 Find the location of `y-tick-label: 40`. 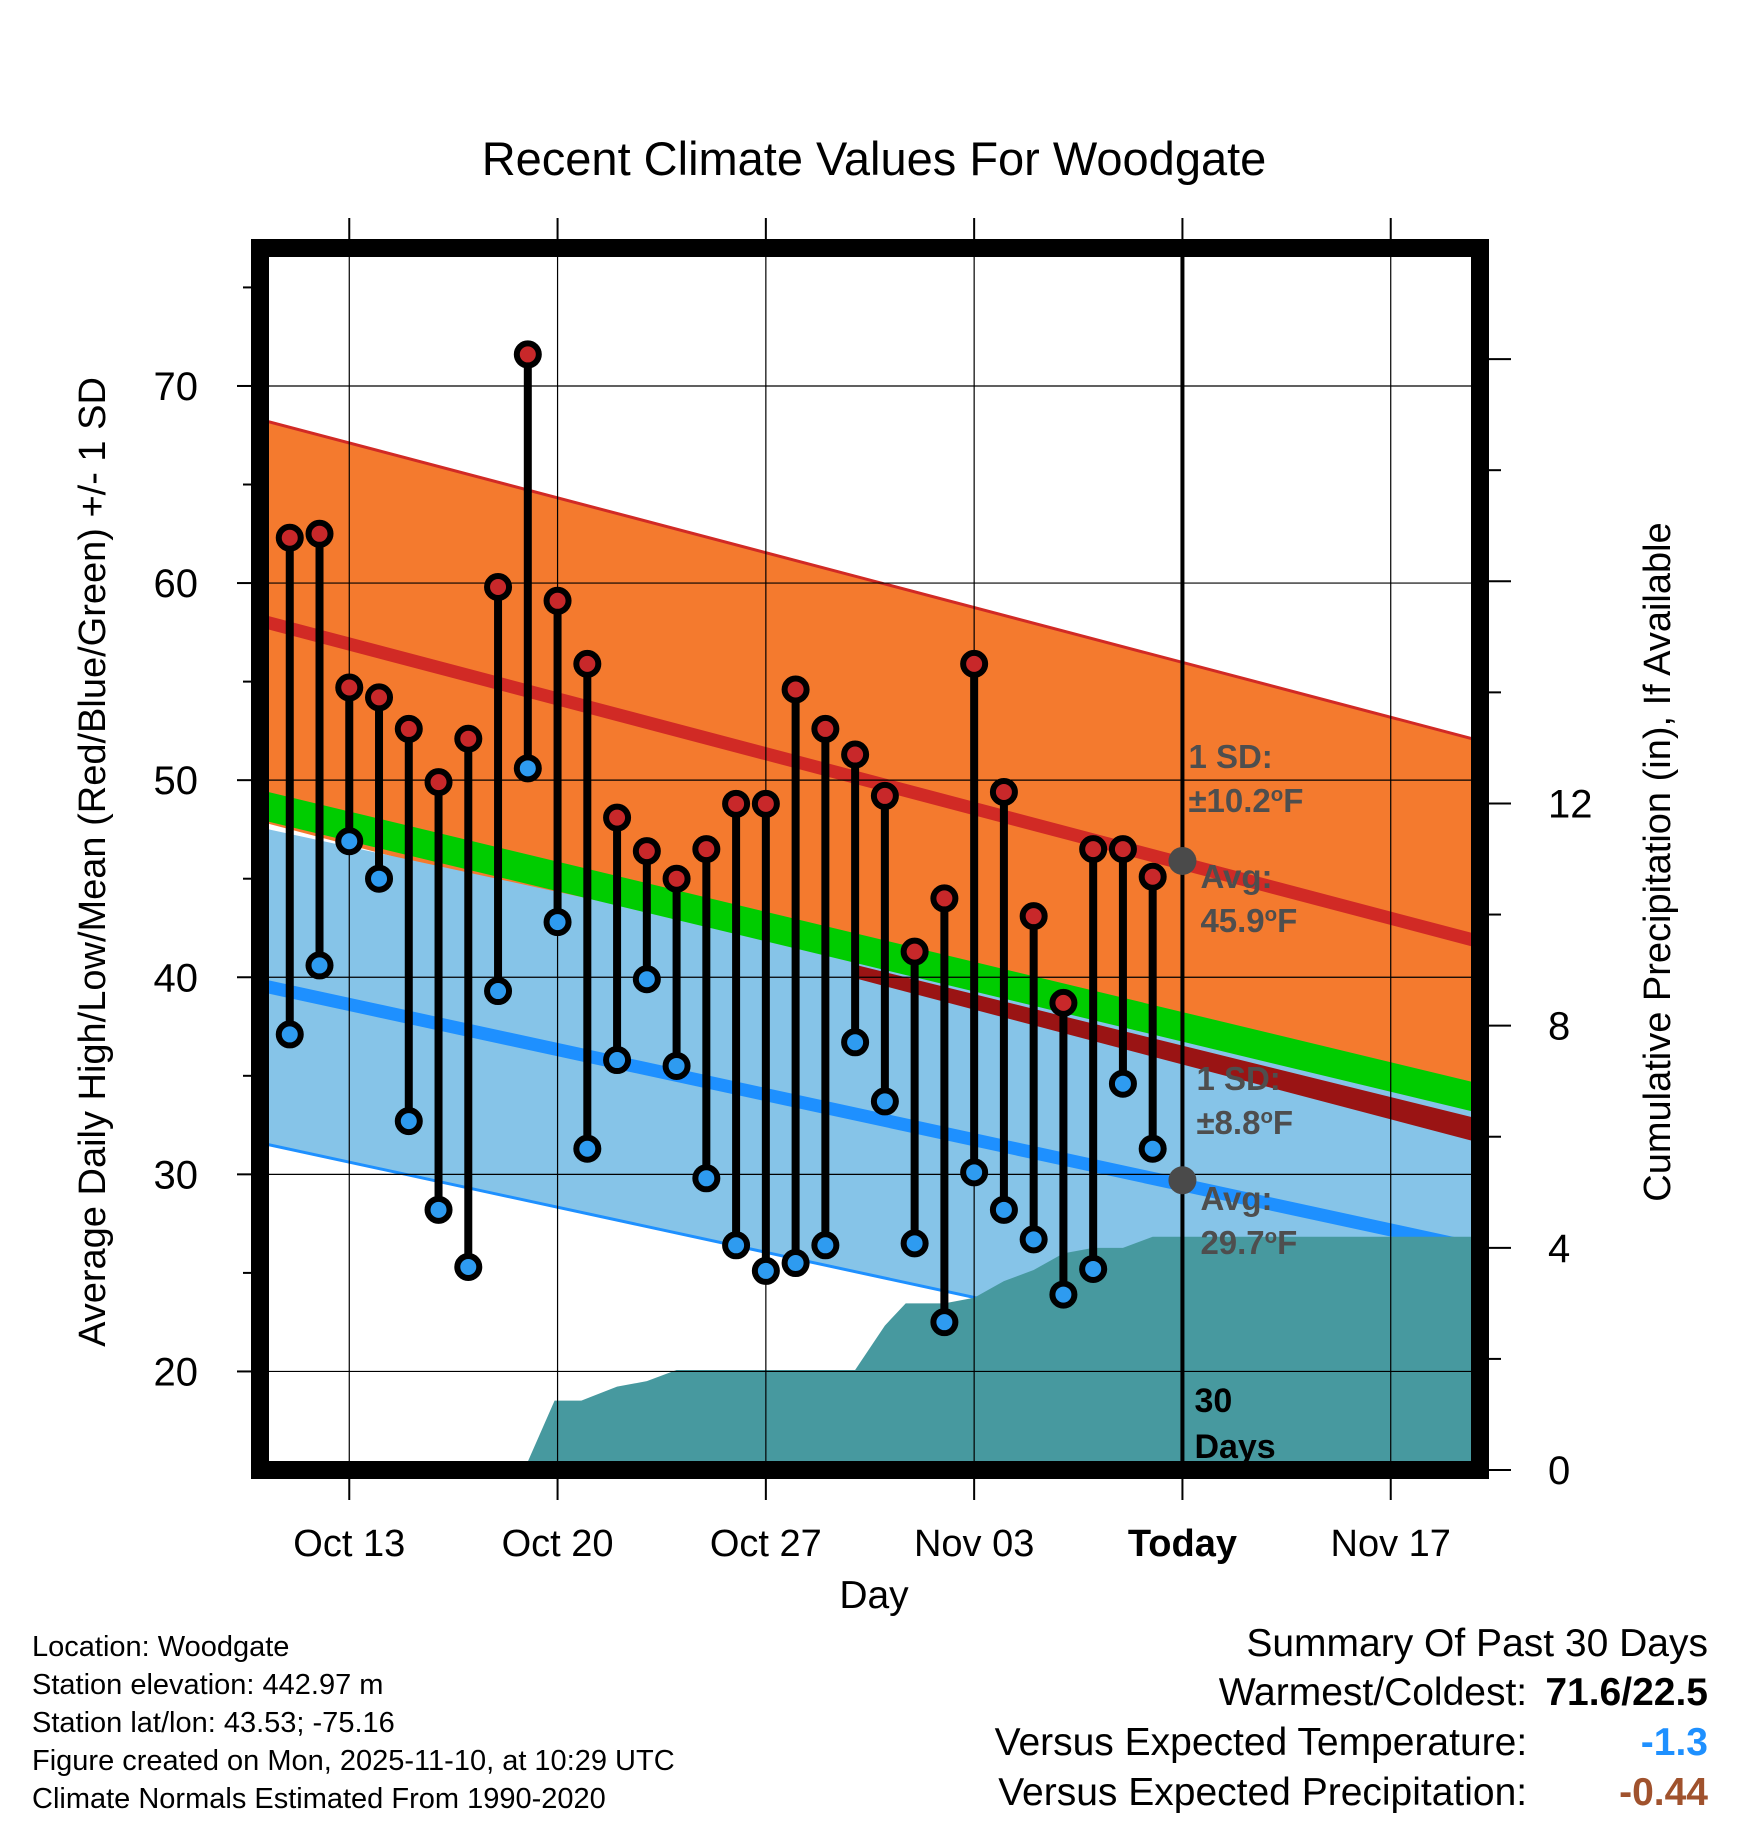

y-tick-label: 40 is located at coordinates (176, 978).